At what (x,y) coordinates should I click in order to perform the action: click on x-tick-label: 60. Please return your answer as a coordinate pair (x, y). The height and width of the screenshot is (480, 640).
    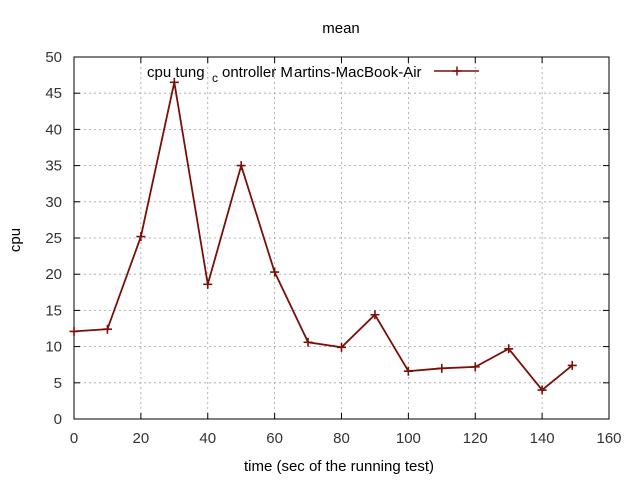
    Looking at the image, I should click on (274, 438).